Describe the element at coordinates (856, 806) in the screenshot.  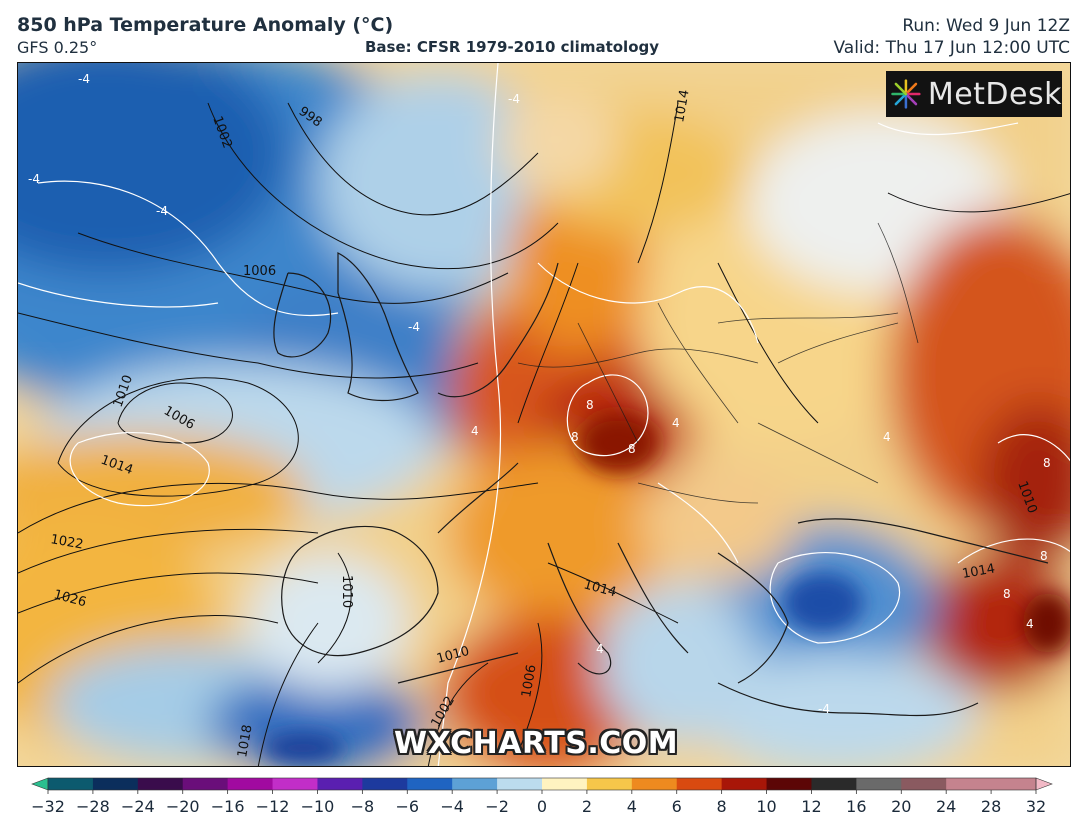
I see `colorbar-tick-label: 16` at that location.